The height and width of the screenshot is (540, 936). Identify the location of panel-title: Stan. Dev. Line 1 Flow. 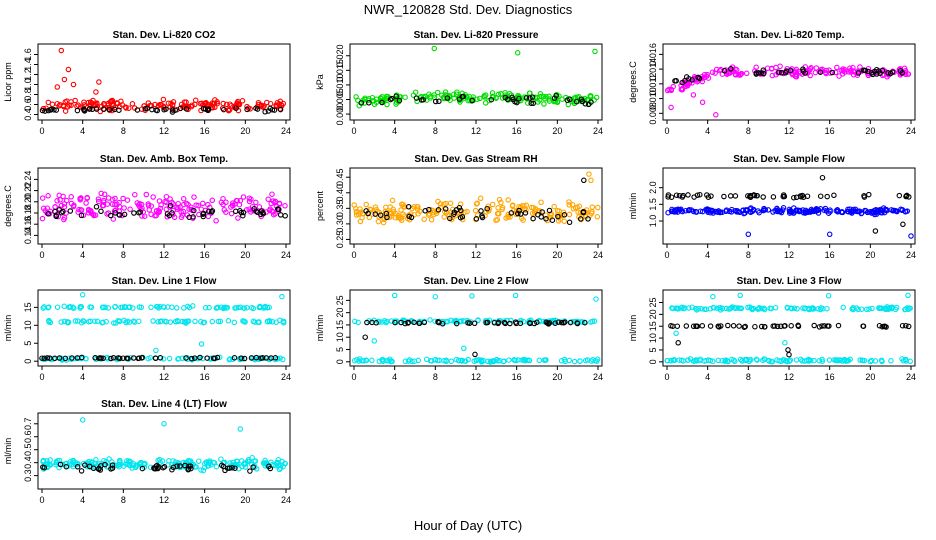
(164, 281).